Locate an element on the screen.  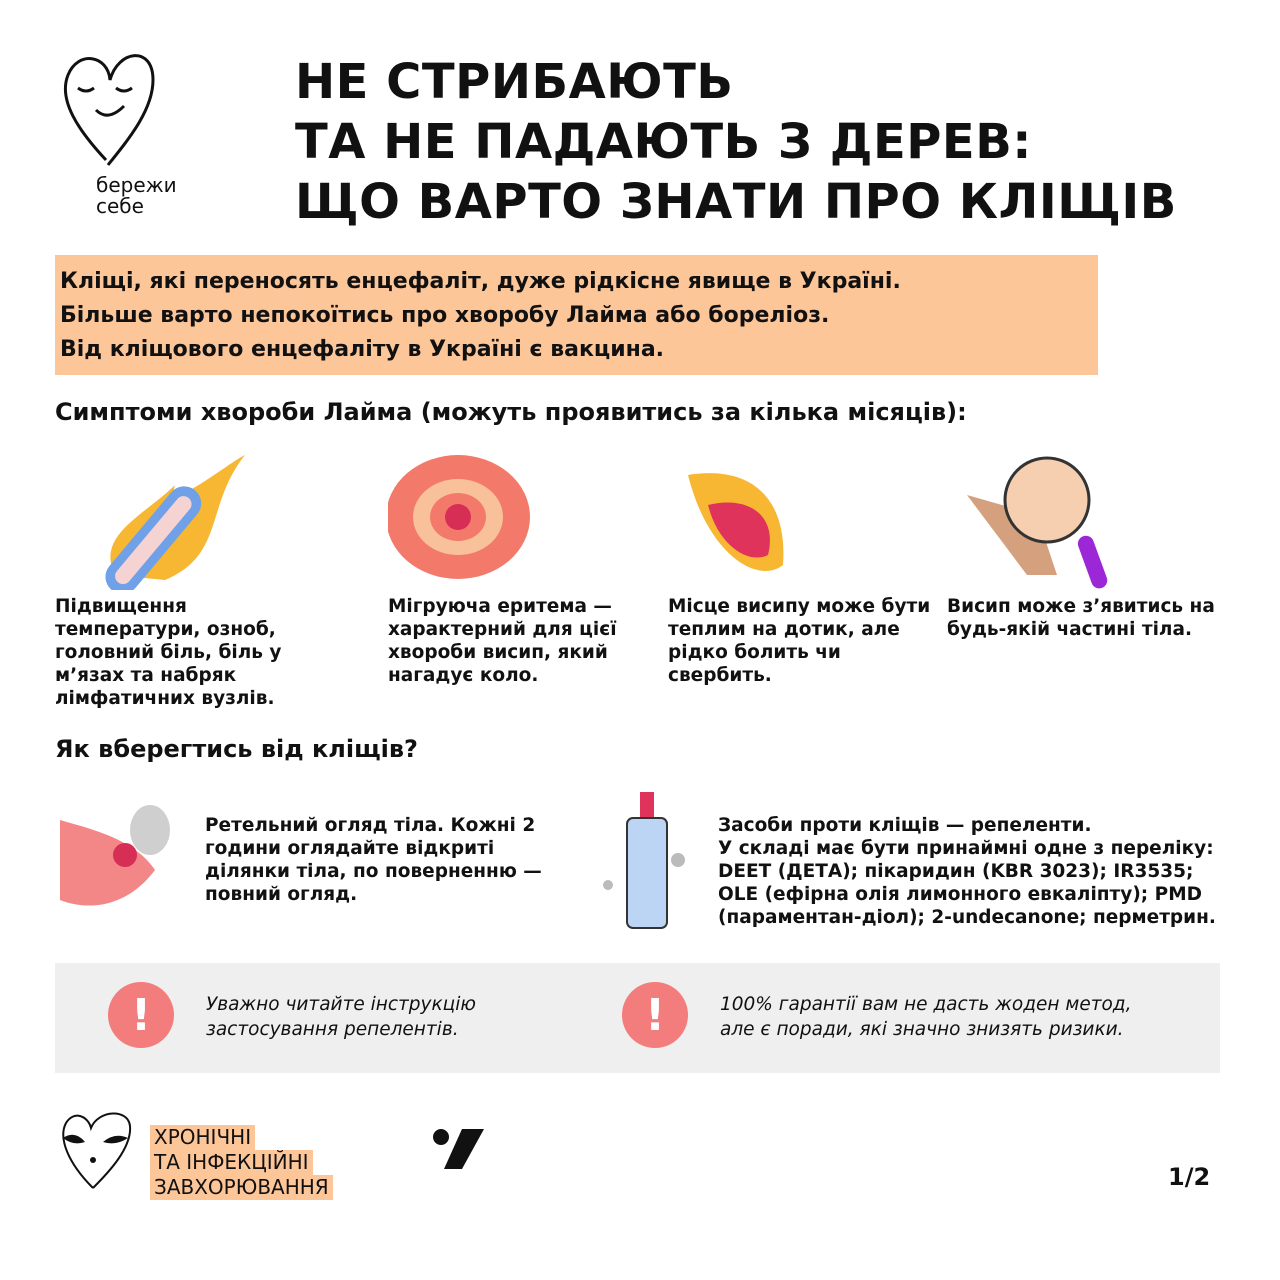
warm-rash-icon is located at coordinates (736, 522).